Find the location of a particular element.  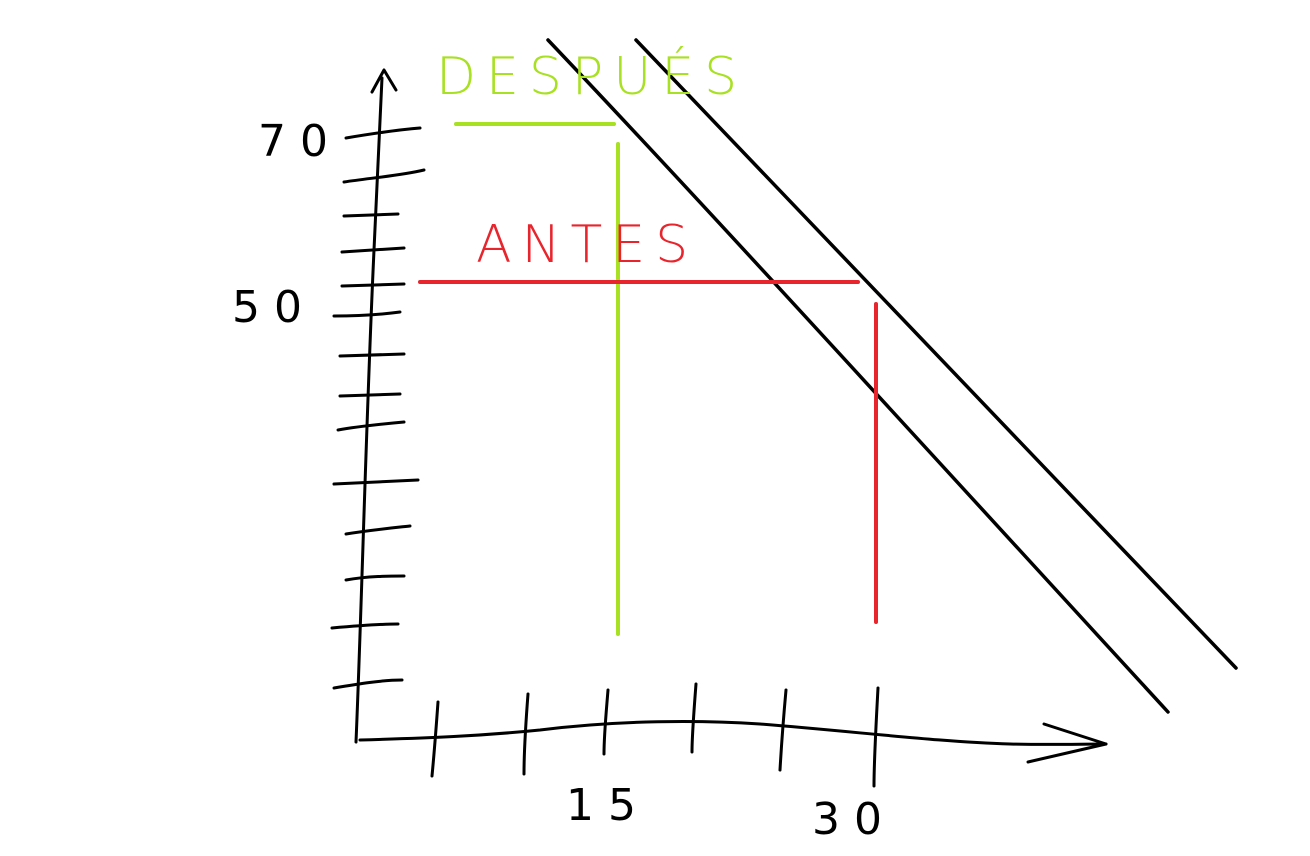

x-label-30: 30 is located at coordinates (854, 819).